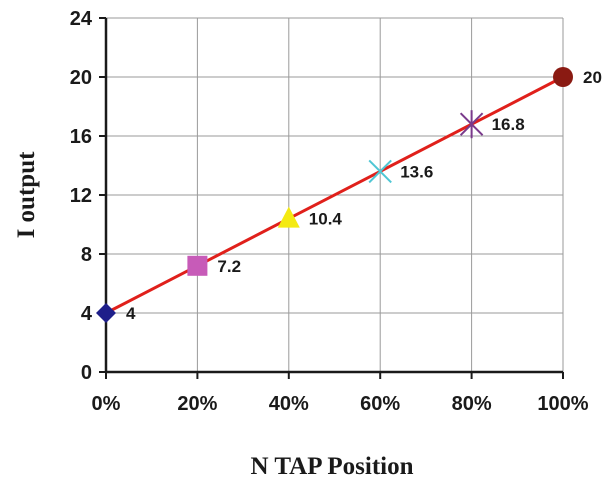 Image resolution: width=609 pixels, height=483 pixels. I want to click on data-point-diamond-marker, so click(106, 313).